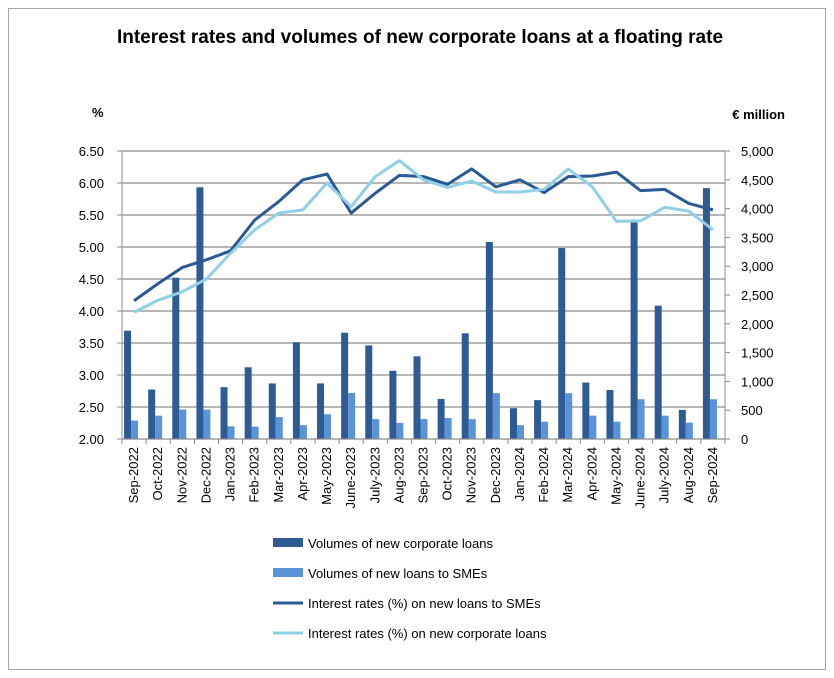  What do you see at coordinates (91, 439) in the screenshot?
I see `left-tick-label: 2.00` at bounding box center [91, 439].